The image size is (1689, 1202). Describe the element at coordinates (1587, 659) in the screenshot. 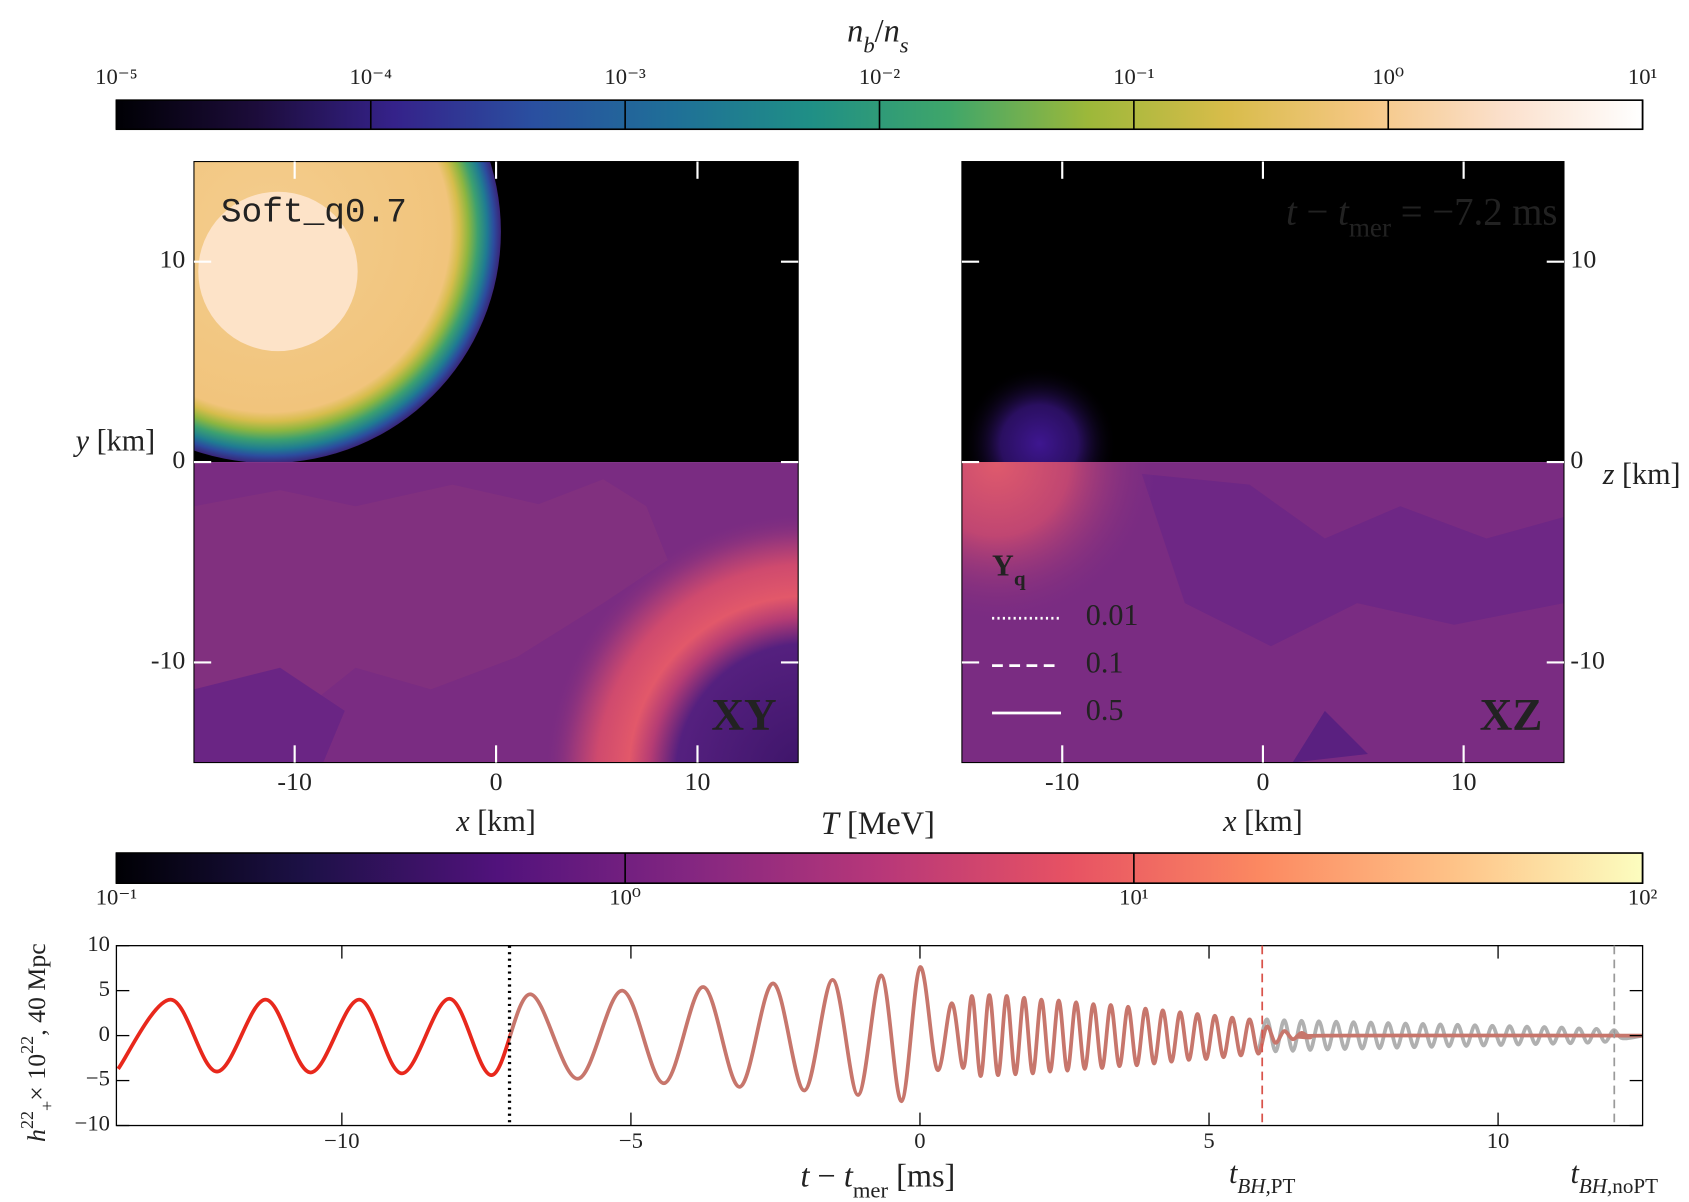

I see `y-tick-label: -10` at that location.